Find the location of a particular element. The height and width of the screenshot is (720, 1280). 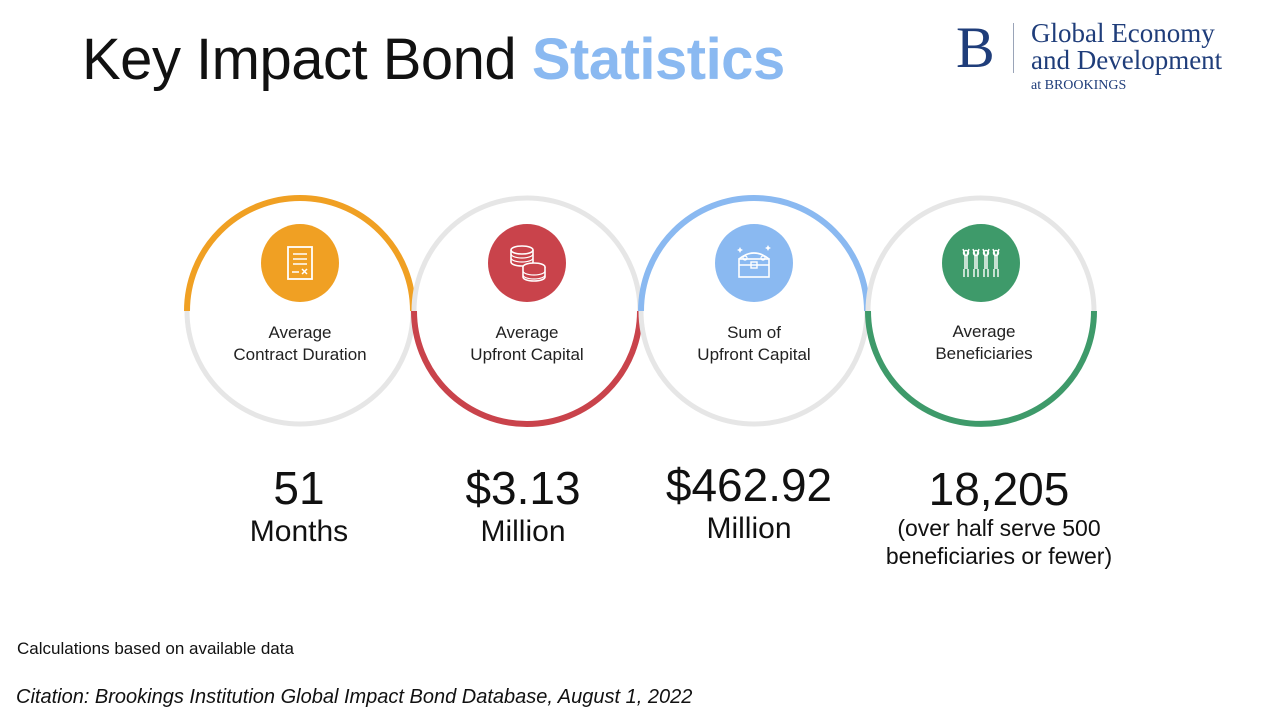

logo-mark: B is located at coordinates (975, 47).